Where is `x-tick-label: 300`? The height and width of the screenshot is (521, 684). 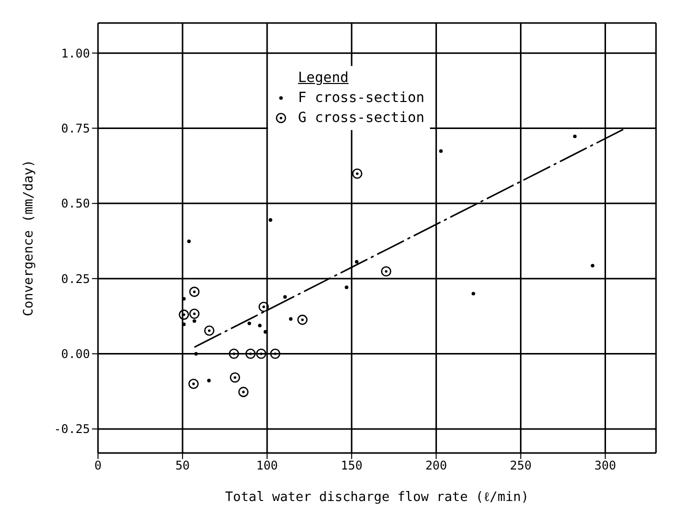 x-tick-label: 300 is located at coordinates (605, 465).